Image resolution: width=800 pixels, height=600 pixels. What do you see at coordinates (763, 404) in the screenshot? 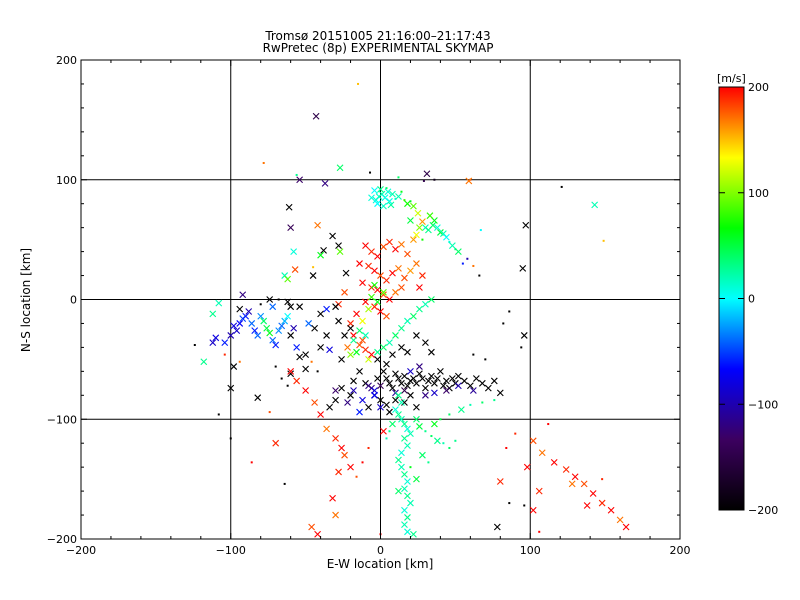
I see `colorbar-tick-label: −100` at bounding box center [763, 404].